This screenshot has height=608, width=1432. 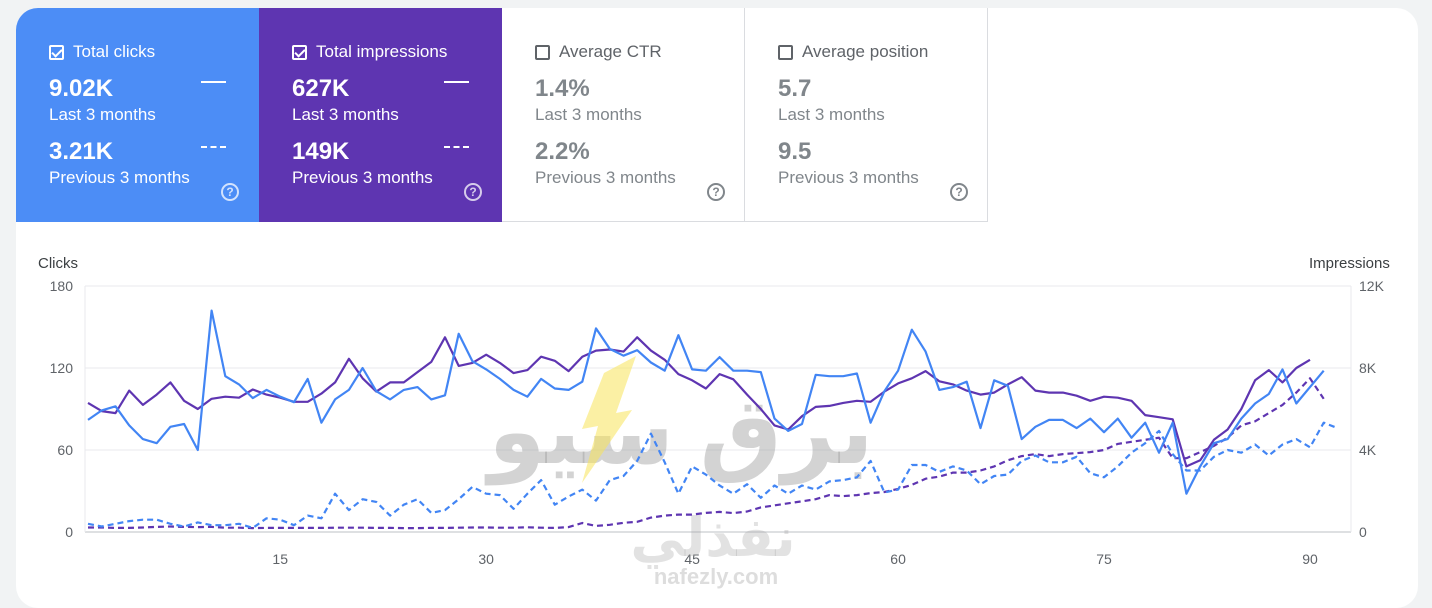 What do you see at coordinates (1310, 559) in the screenshot?
I see `x-tick-label: 90` at bounding box center [1310, 559].